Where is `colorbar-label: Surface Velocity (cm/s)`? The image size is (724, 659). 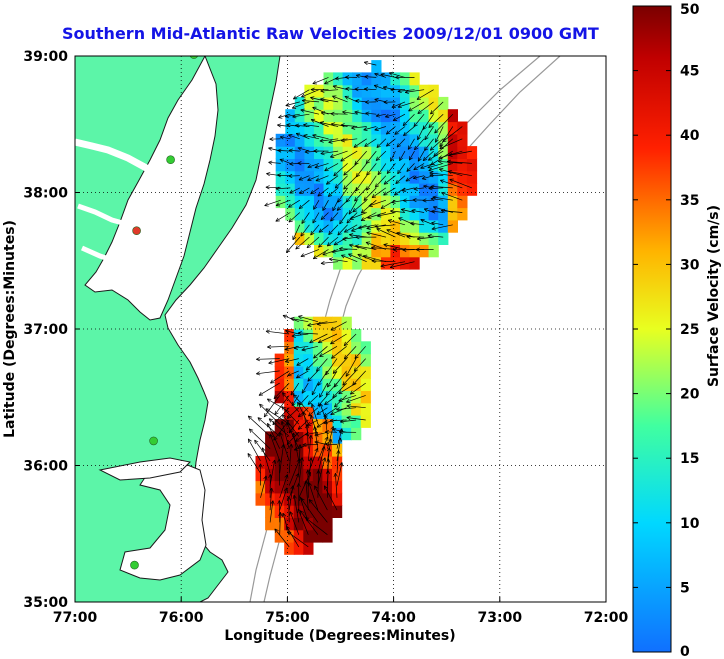 colorbar-label: Surface Velocity (cm/s) is located at coordinates (714, 296).